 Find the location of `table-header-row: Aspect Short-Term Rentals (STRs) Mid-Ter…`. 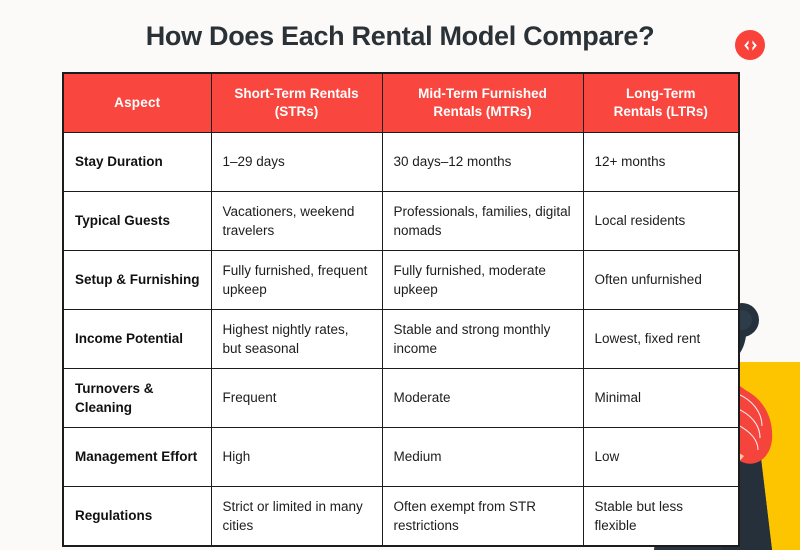

table-header-row: Aspect Short-Term Rentals (STRs) Mid-Ter… is located at coordinates (401, 102).